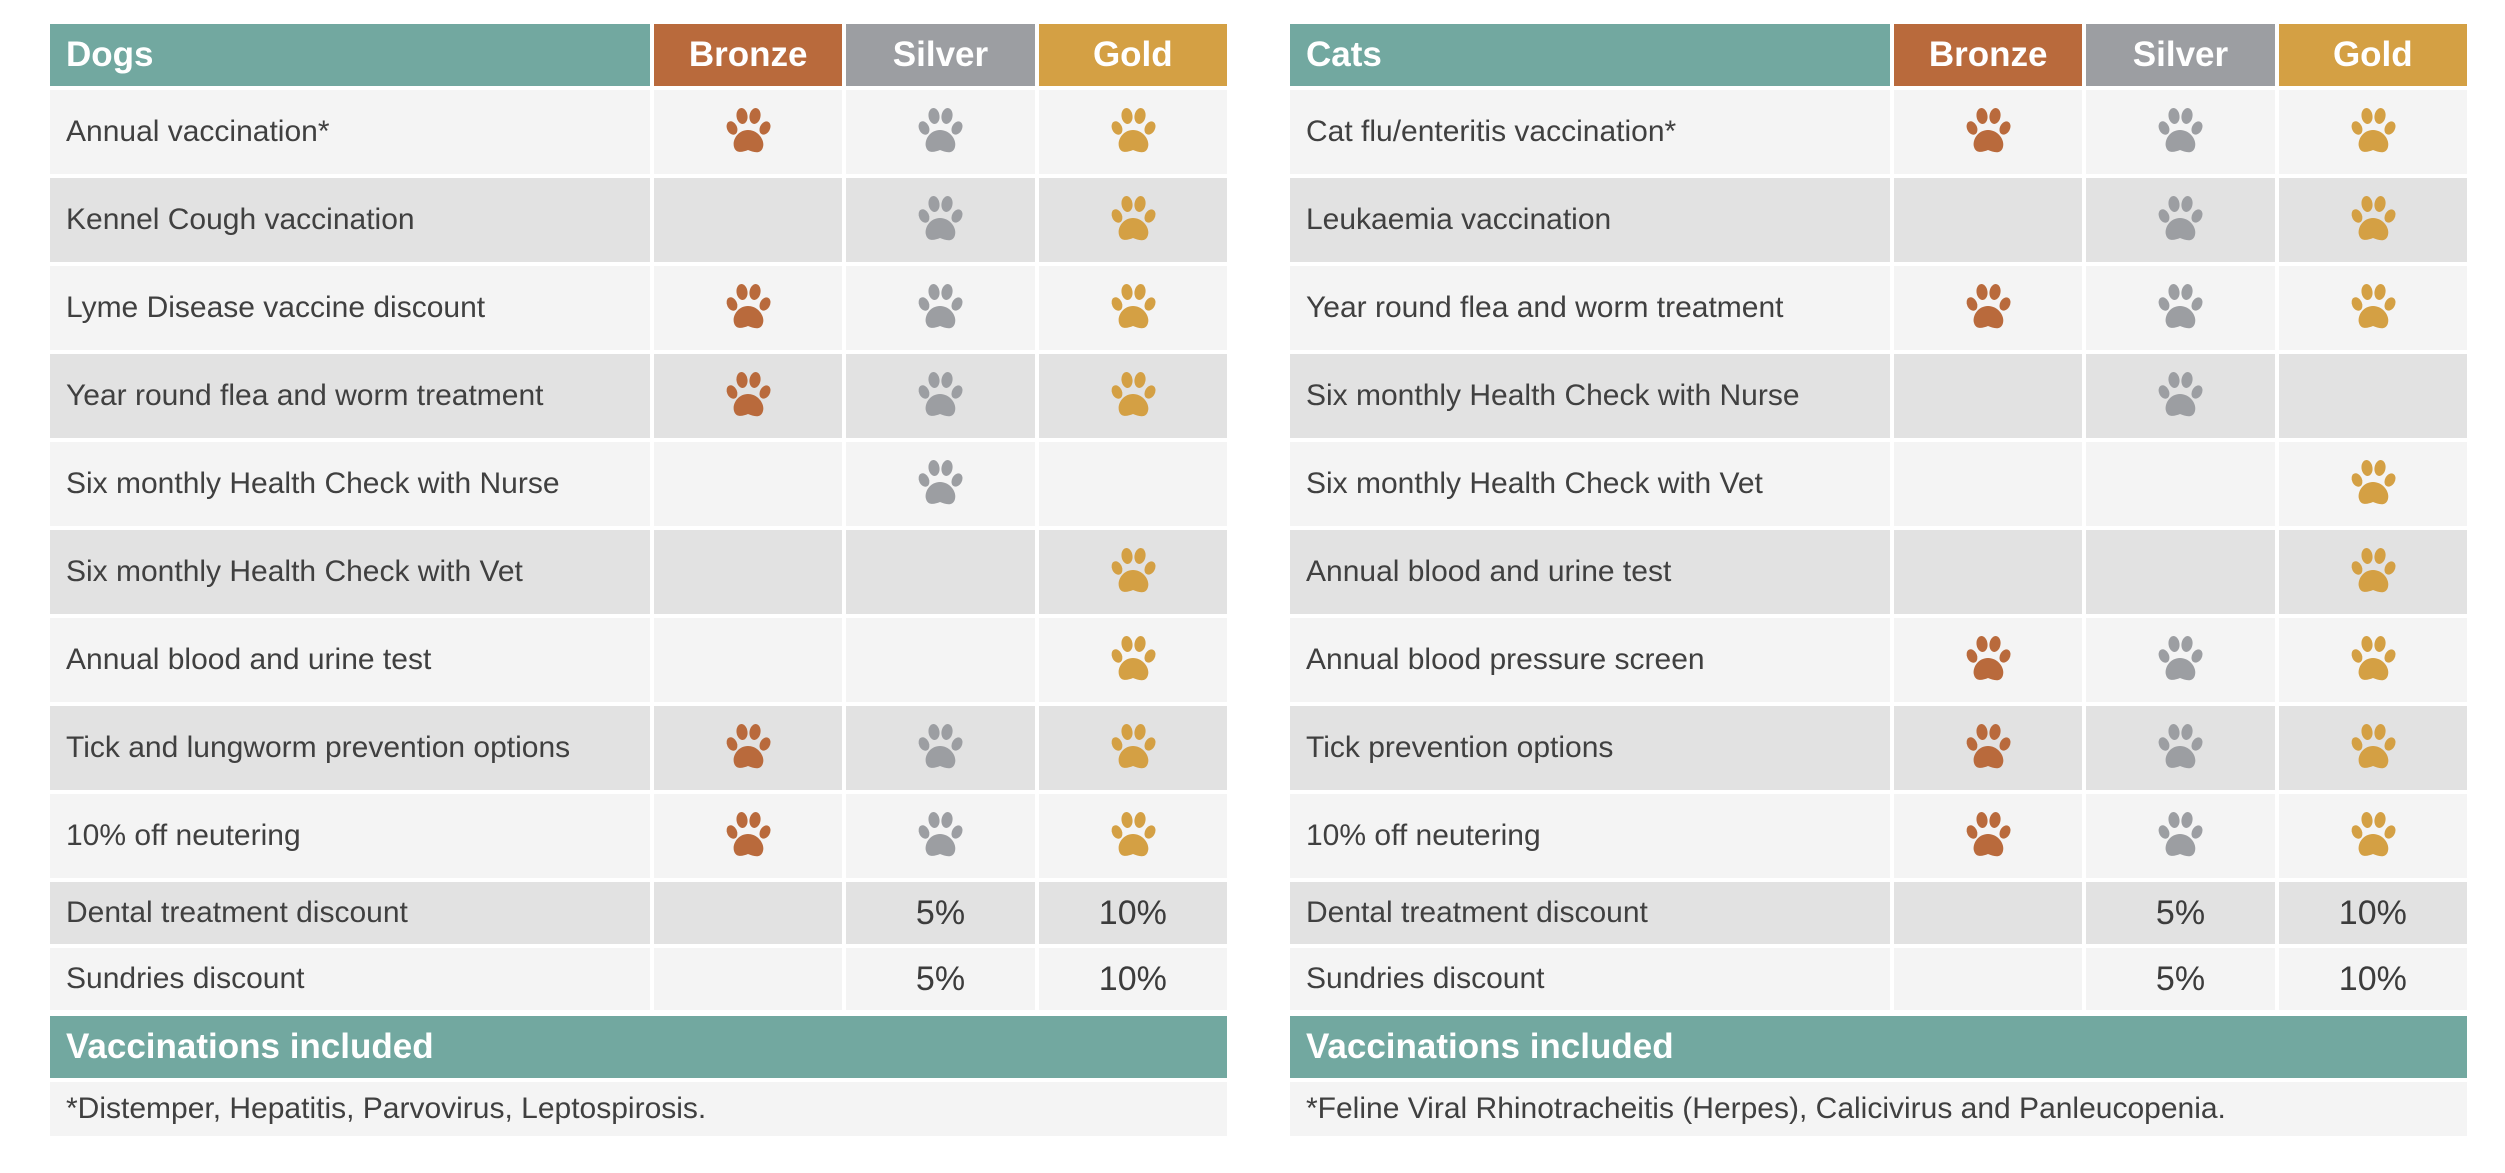 The image size is (2505, 1173). Describe the element at coordinates (1878, 979) in the screenshot. I see `table-row: Sundries discount 5% 10%` at that location.